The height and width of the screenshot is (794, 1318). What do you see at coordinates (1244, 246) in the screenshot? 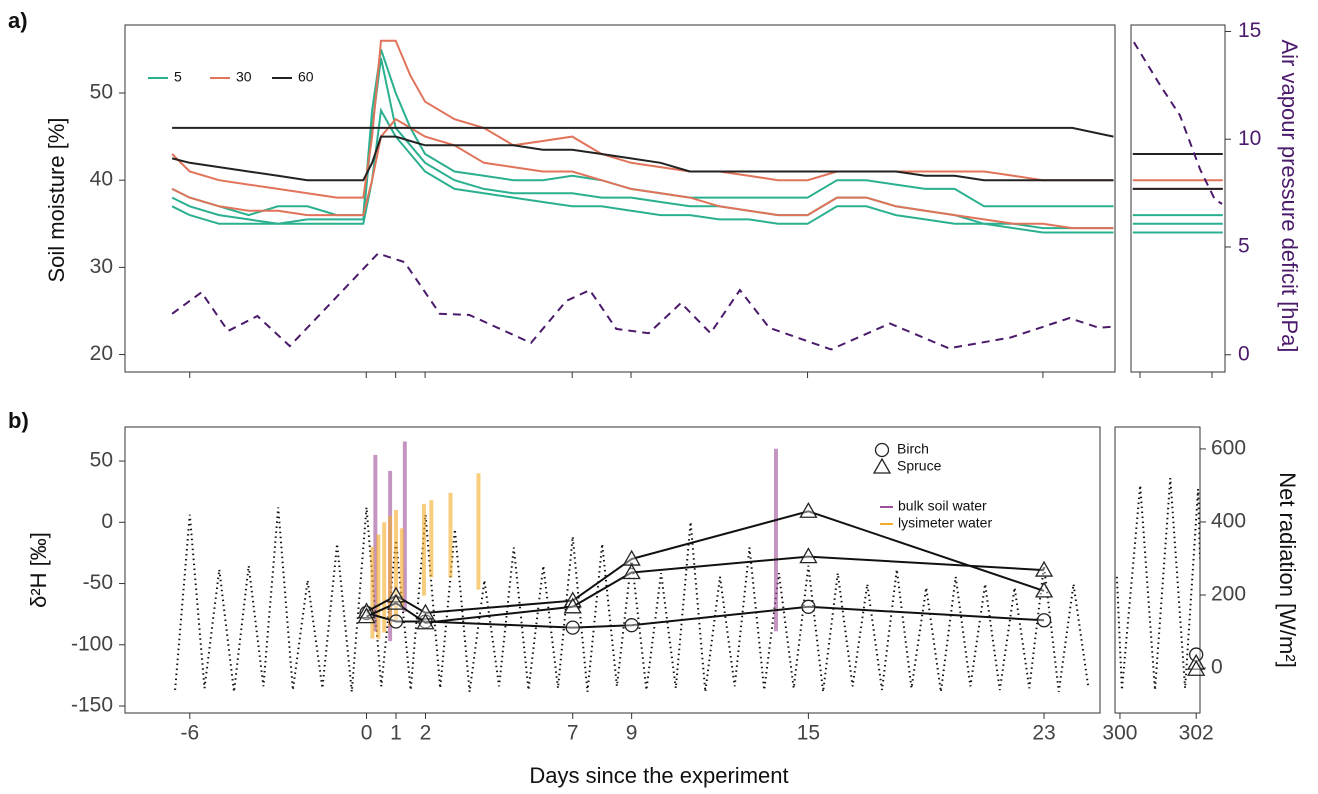
I see `y2-tick-label: 5` at bounding box center [1244, 246].